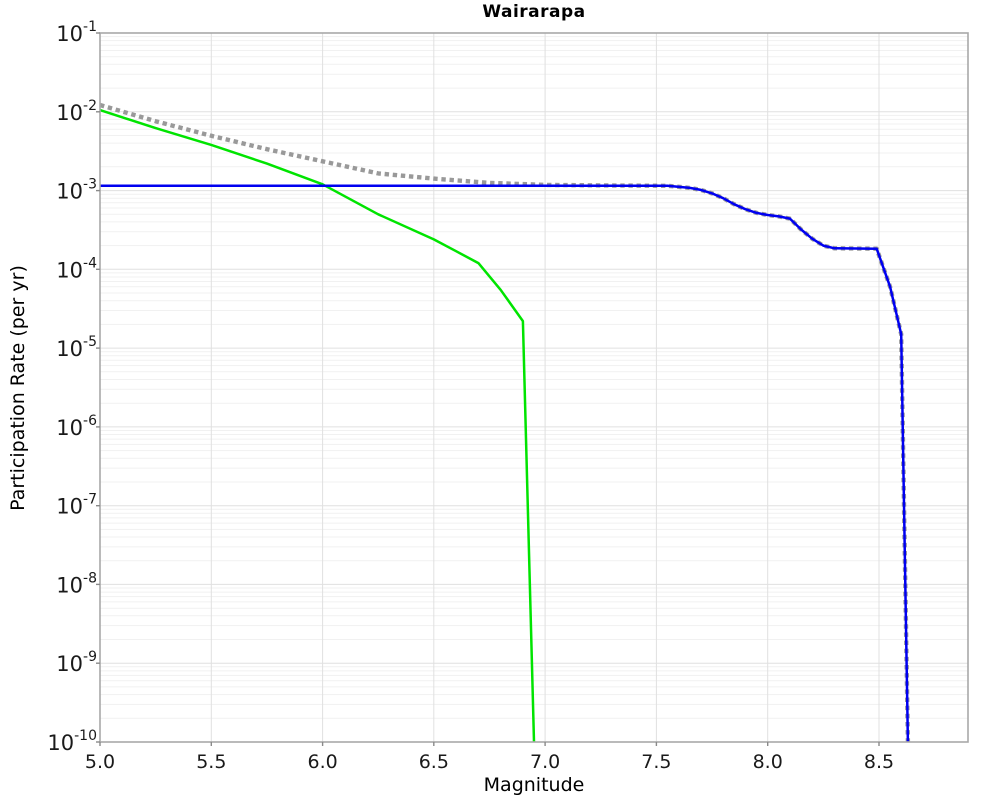  What do you see at coordinates (76, 662) in the screenshot?
I see `y-tick-label: 10⁻⁹` at bounding box center [76, 662].